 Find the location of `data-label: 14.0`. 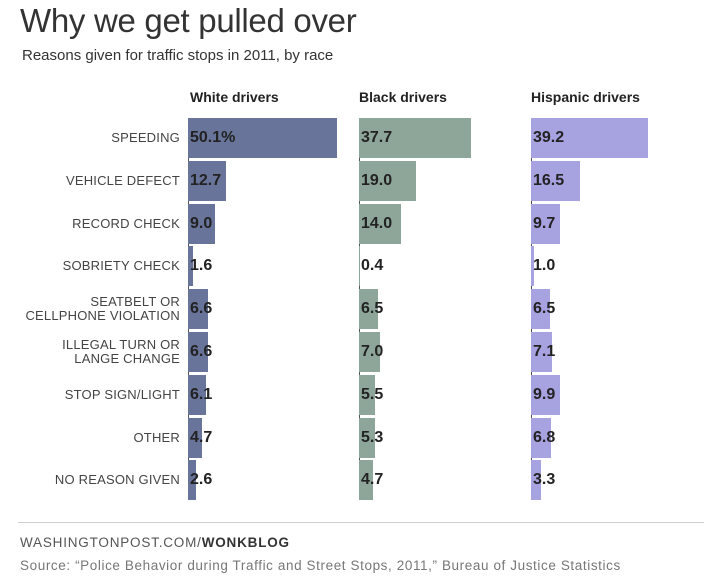

data-label: 14.0 is located at coordinates (377, 223).